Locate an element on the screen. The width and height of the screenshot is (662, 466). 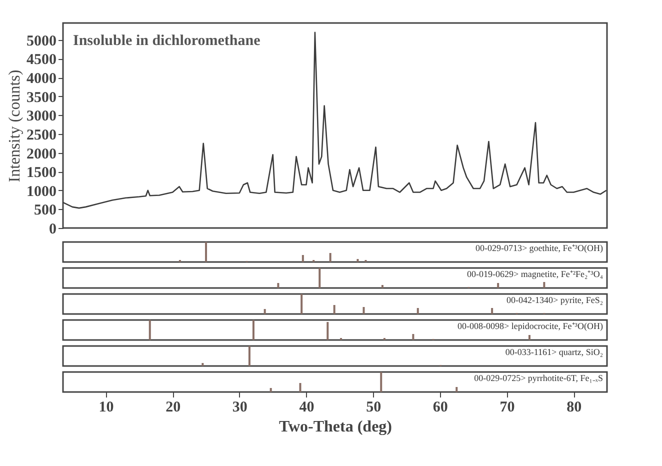
x-tick-label: 80 is located at coordinates (574, 408).